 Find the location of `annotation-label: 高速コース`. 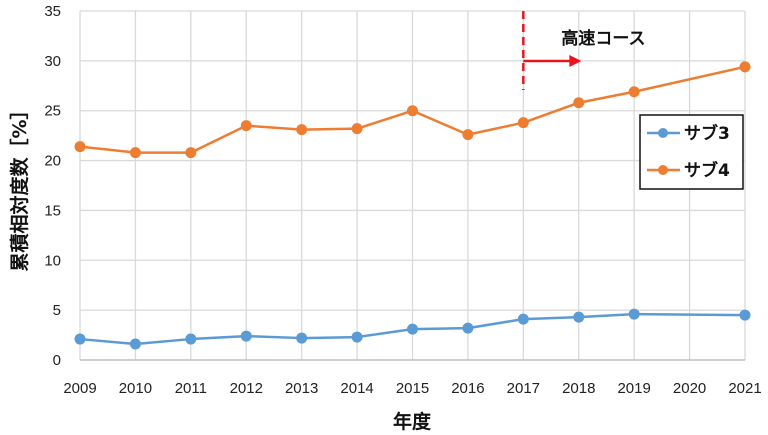

annotation-label: 高速コース is located at coordinates (603, 38).